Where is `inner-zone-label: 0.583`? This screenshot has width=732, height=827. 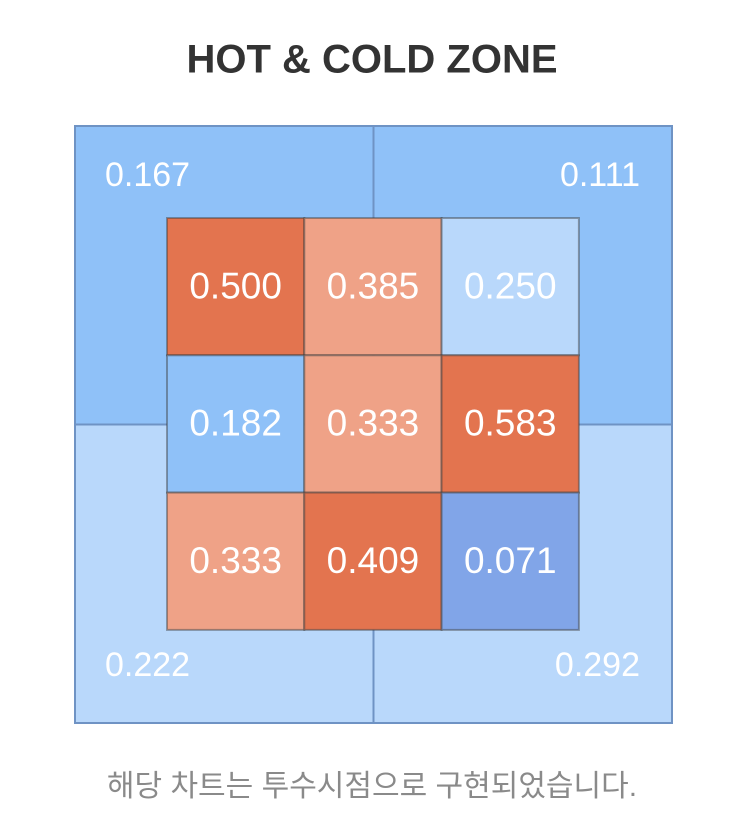 inner-zone-label: 0.583 is located at coordinates (510, 423).